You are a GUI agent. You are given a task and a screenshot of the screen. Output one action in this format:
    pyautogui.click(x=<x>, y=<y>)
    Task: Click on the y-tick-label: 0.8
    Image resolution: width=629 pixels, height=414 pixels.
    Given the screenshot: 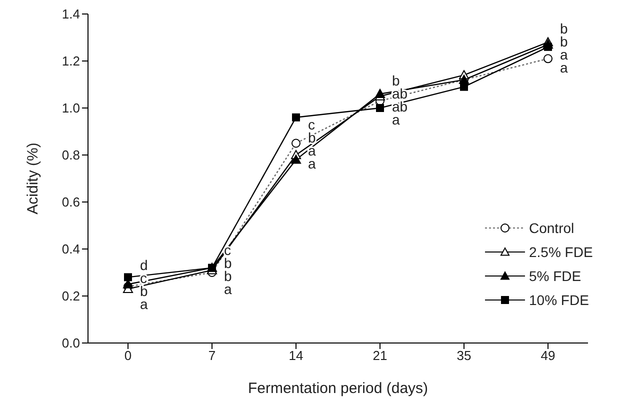 What is the action you would take?
    pyautogui.click(x=71, y=155)
    